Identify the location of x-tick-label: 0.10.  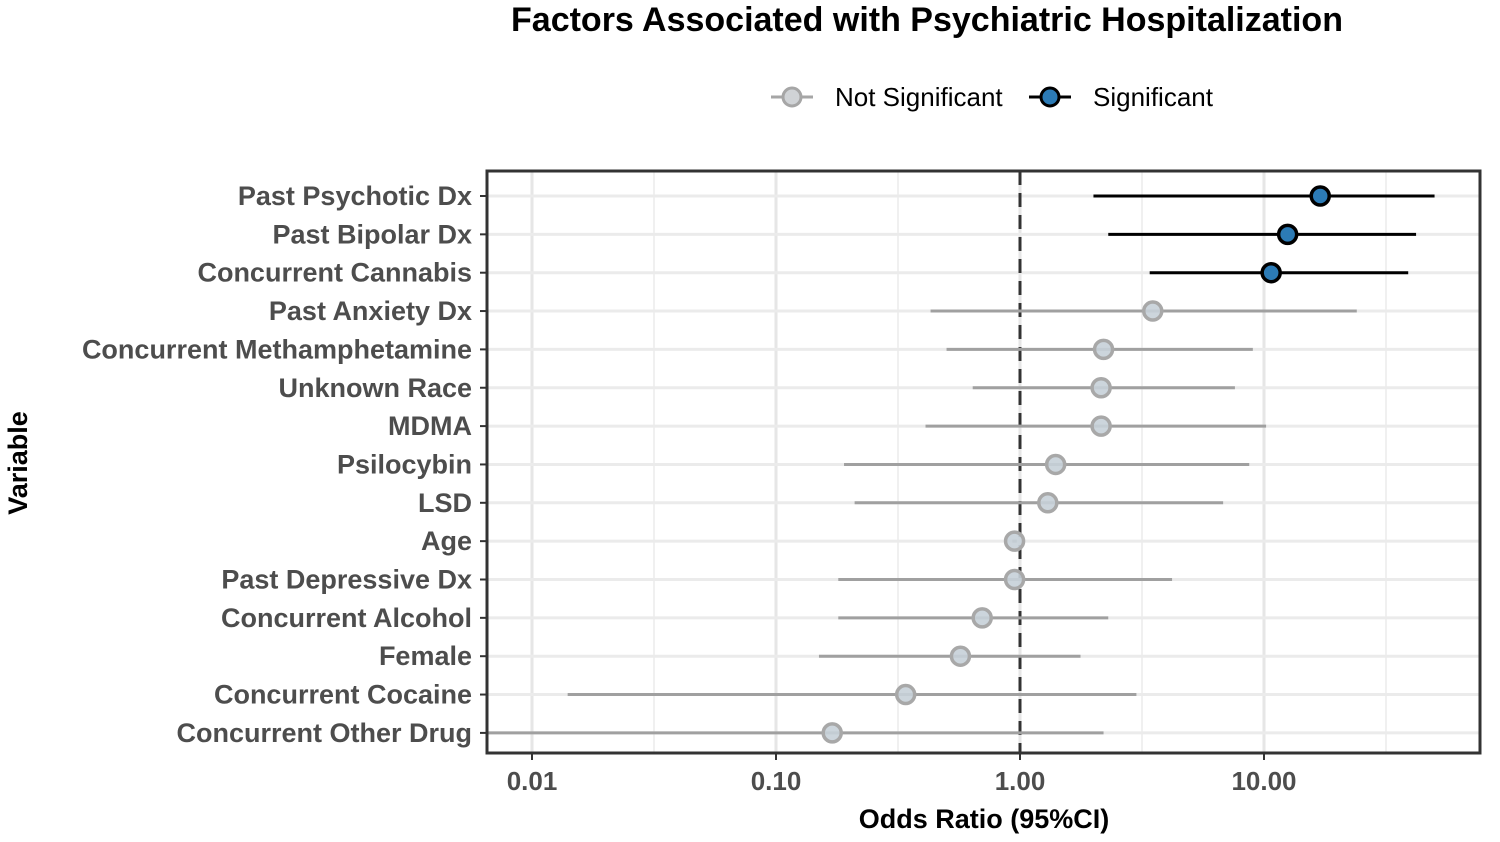
(776, 781).